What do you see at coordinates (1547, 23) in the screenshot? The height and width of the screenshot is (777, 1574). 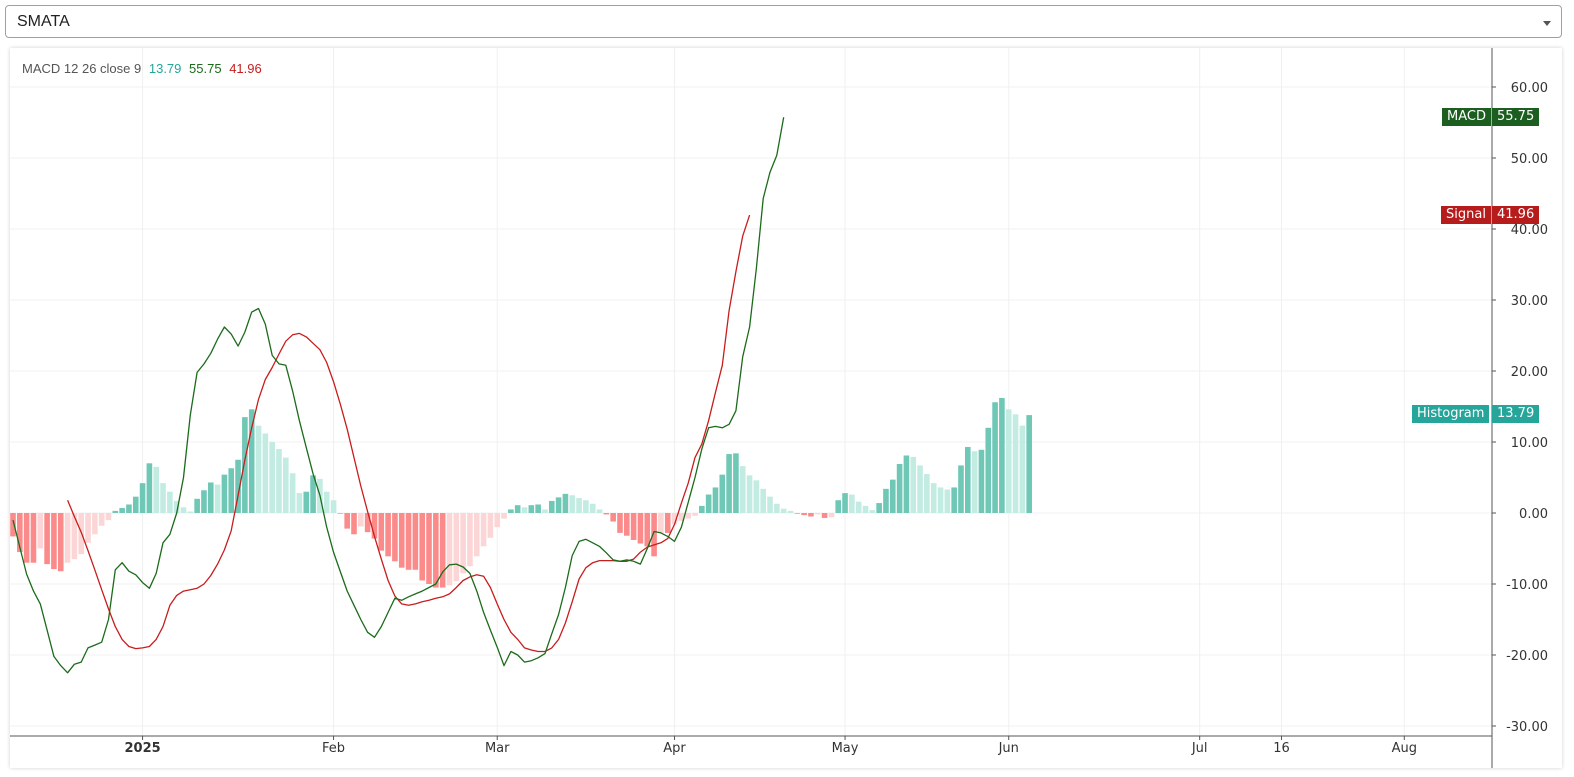 I see `chevron-down-icon` at bounding box center [1547, 23].